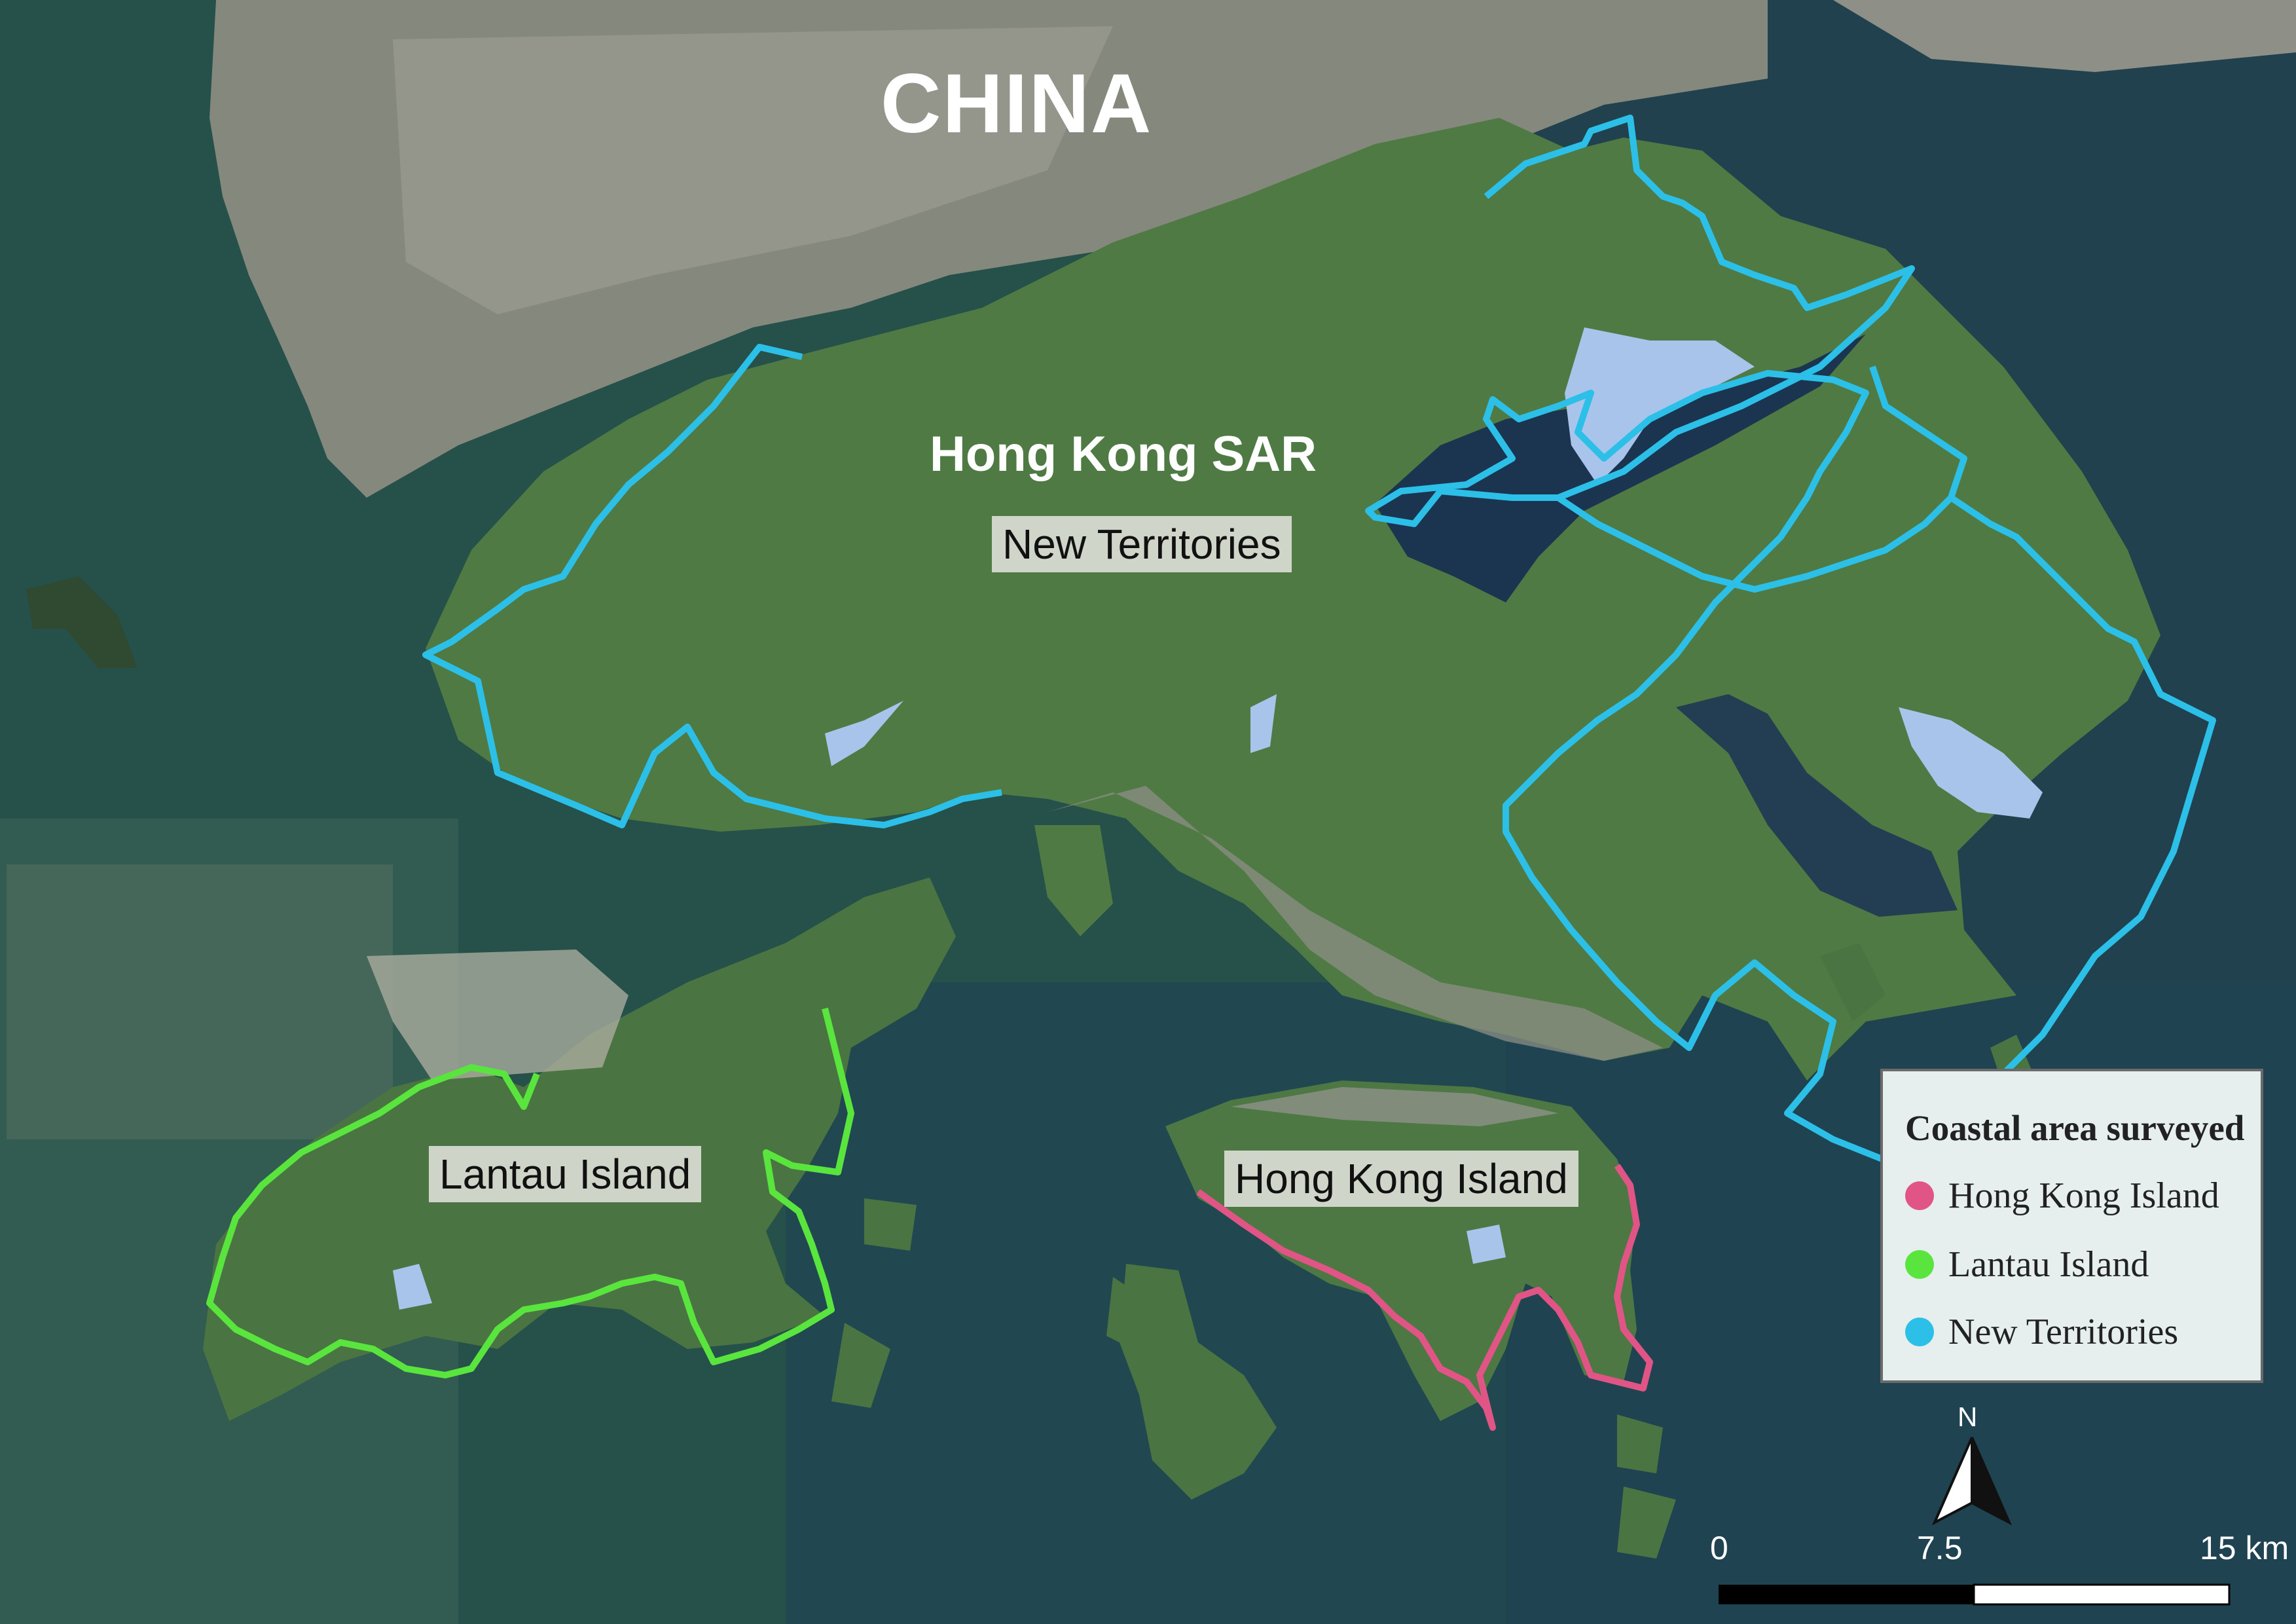 This screenshot has height=1624, width=2296. What do you see at coordinates (1646, 1522) in the screenshot?
I see `po-toi` at bounding box center [1646, 1522].